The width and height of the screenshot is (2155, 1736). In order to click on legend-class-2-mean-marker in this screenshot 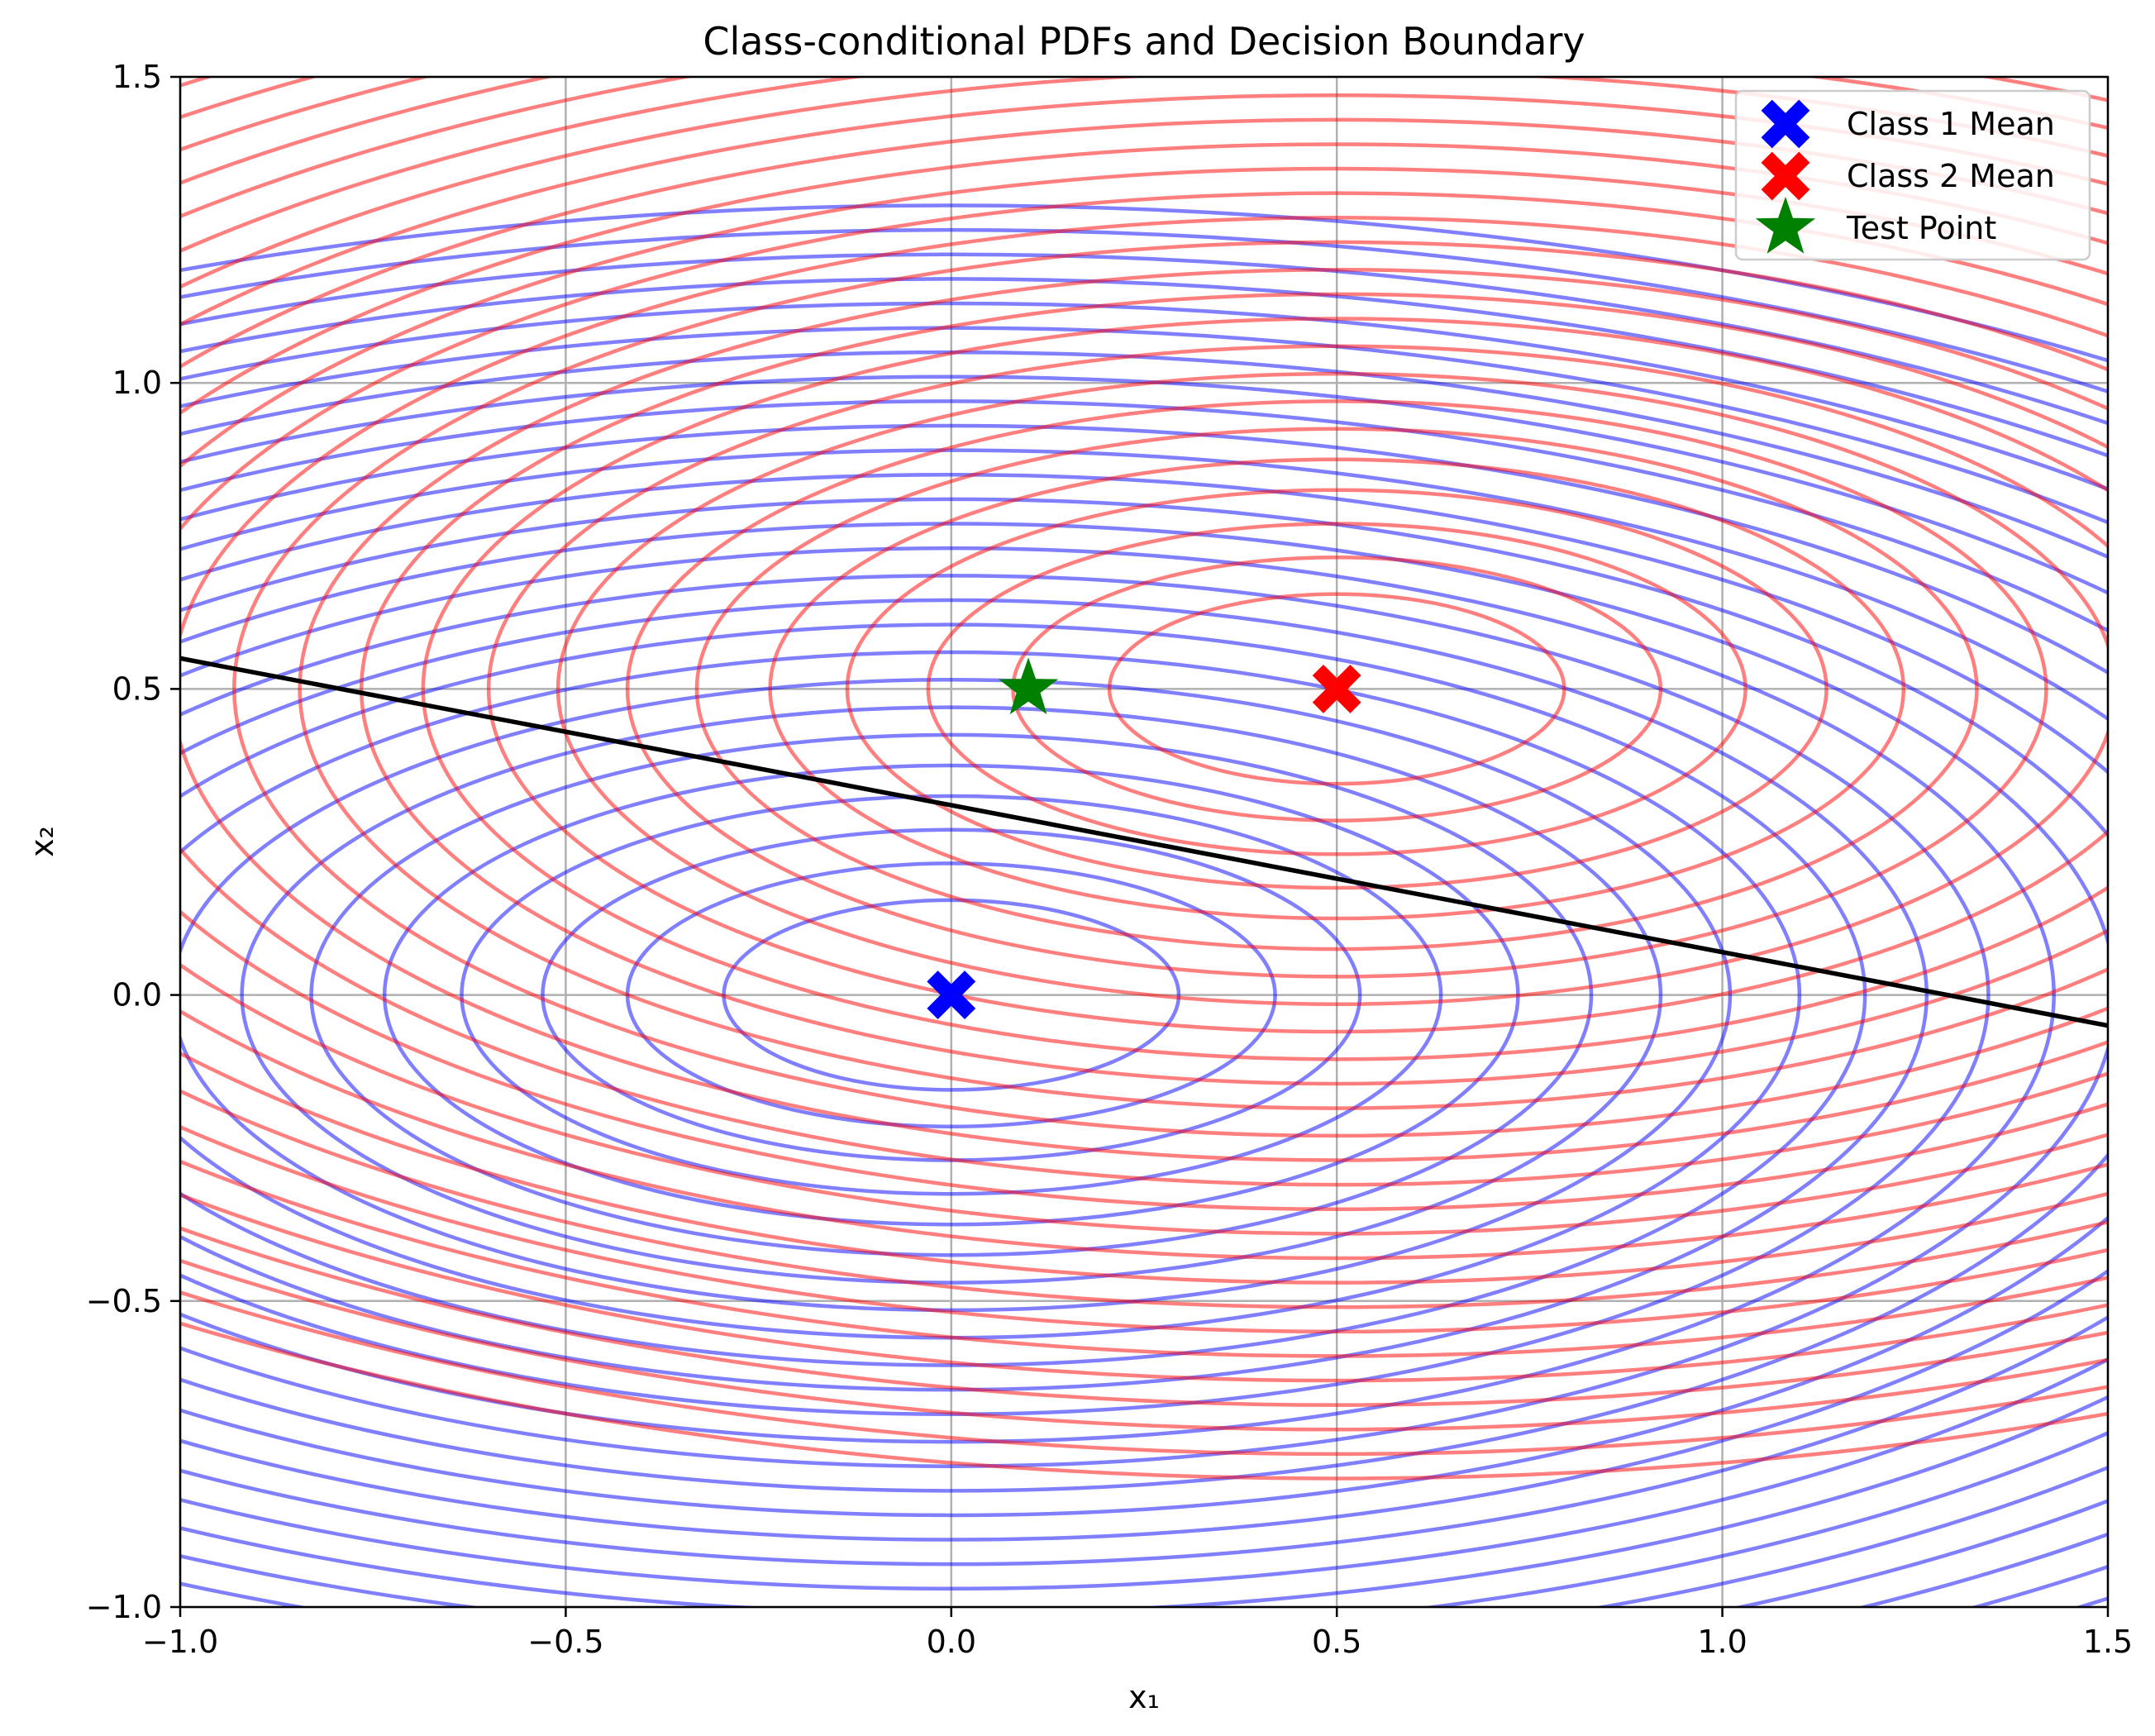, I will do `click(1785, 176)`.